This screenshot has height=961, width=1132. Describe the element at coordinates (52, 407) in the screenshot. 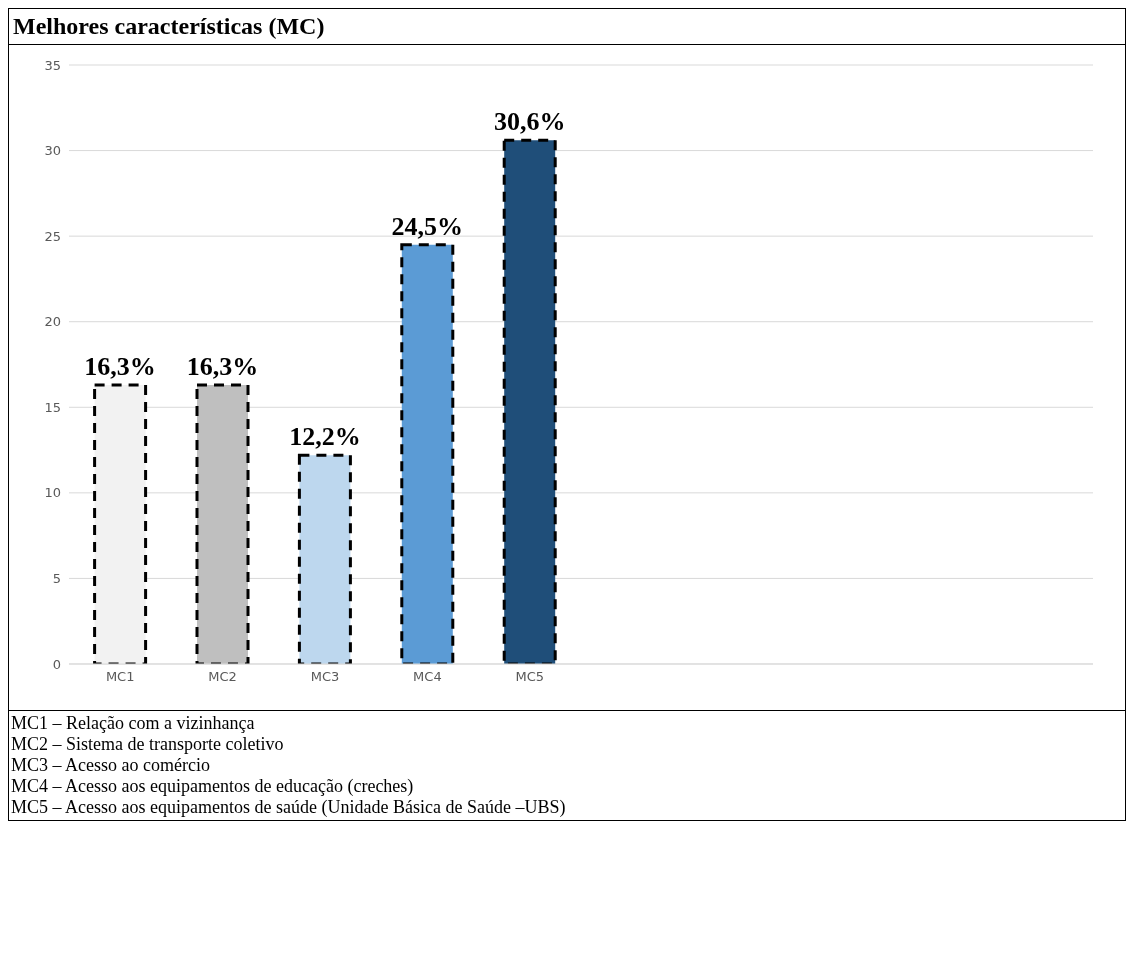

I see `y-tick-label: 15` at that location.